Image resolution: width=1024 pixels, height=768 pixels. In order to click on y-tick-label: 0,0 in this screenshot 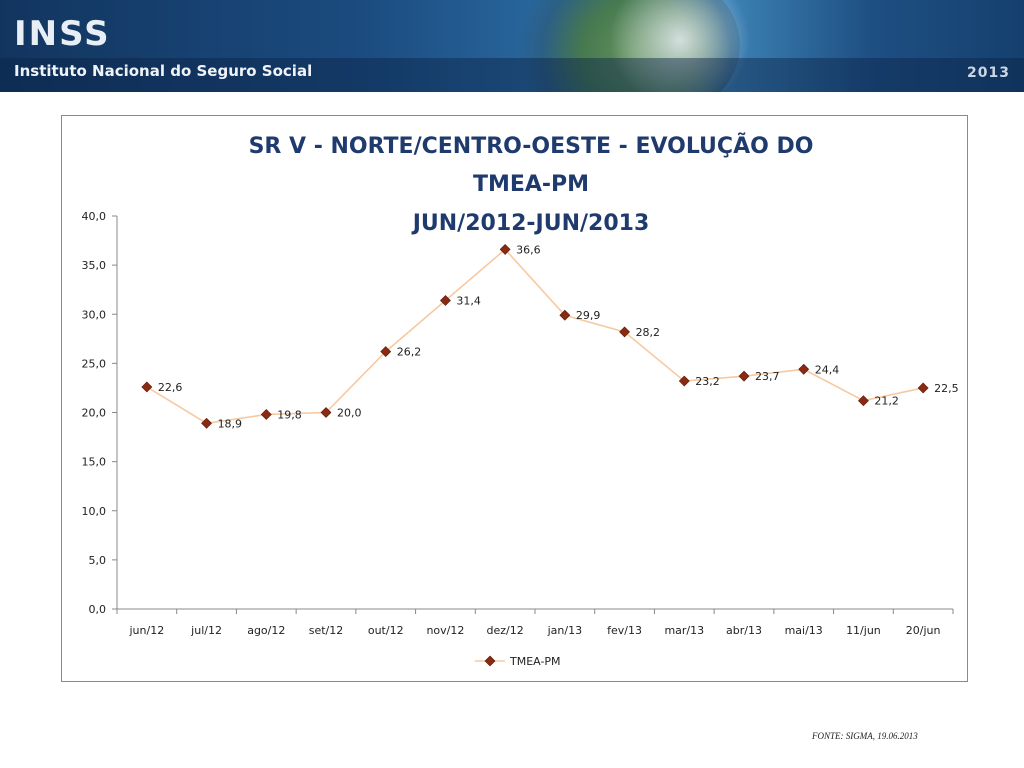, I will do `click(98, 609)`.